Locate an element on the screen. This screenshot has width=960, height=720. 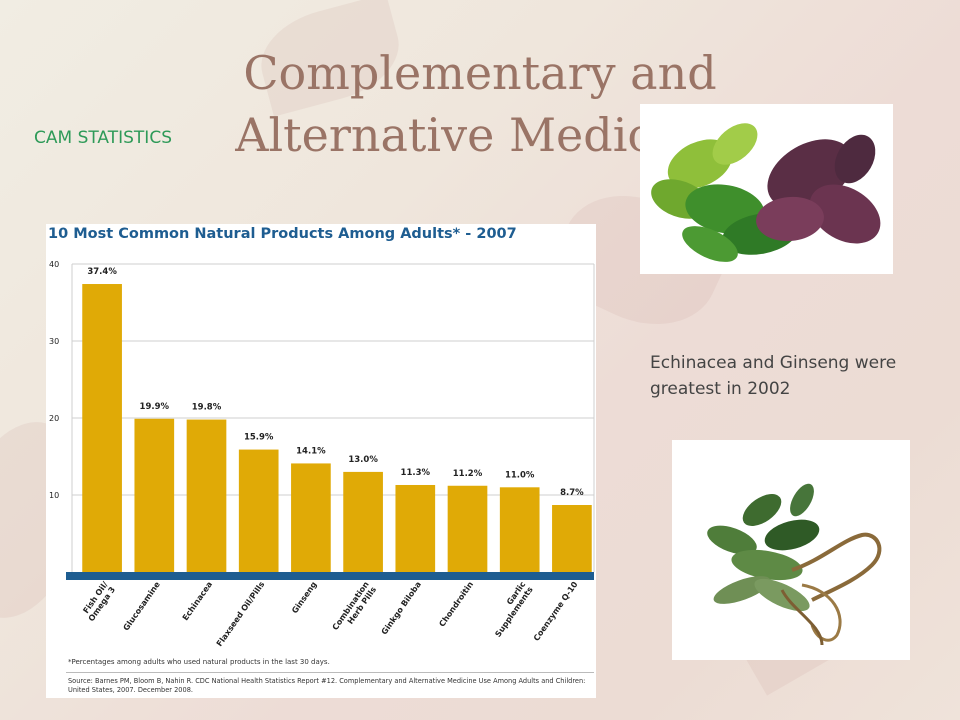
herbs-photo-basil is located at coordinates (766, 189).